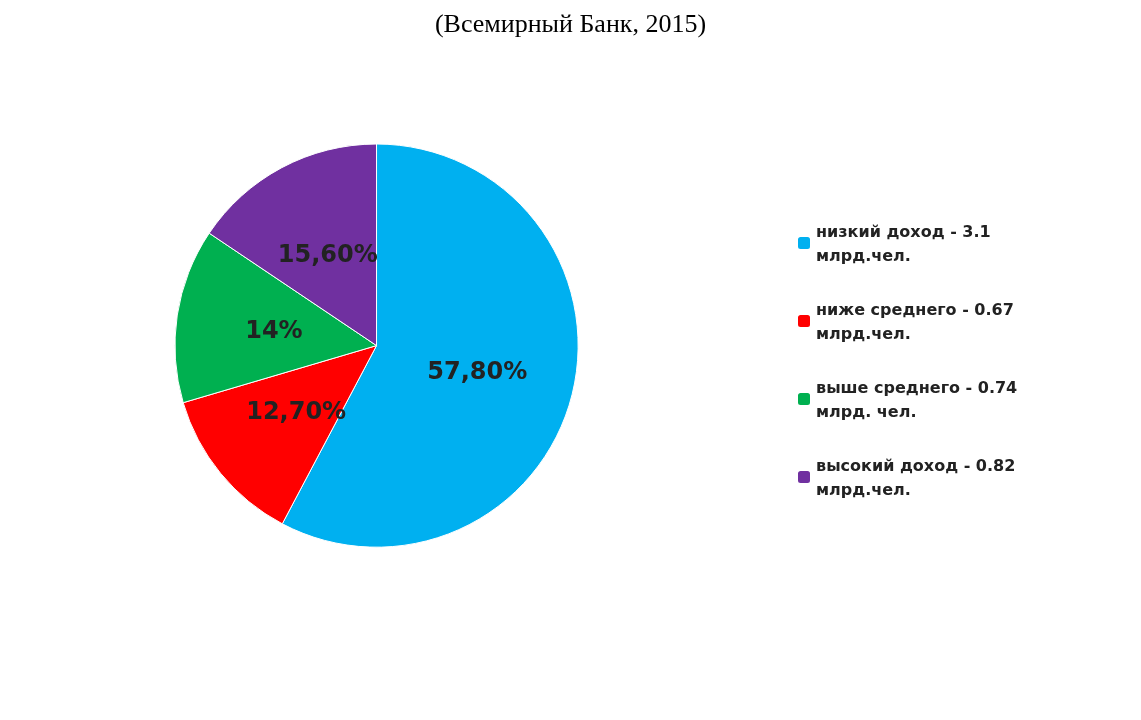 The height and width of the screenshot is (720, 1141). I want to click on chart-title: (Всемирный Банк, 2015), so click(570, 23).